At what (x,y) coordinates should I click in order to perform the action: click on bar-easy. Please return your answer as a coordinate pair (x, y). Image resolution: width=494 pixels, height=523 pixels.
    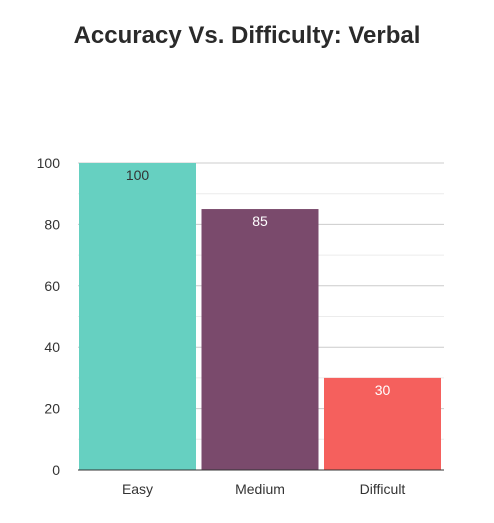
    Looking at the image, I should click on (137, 316).